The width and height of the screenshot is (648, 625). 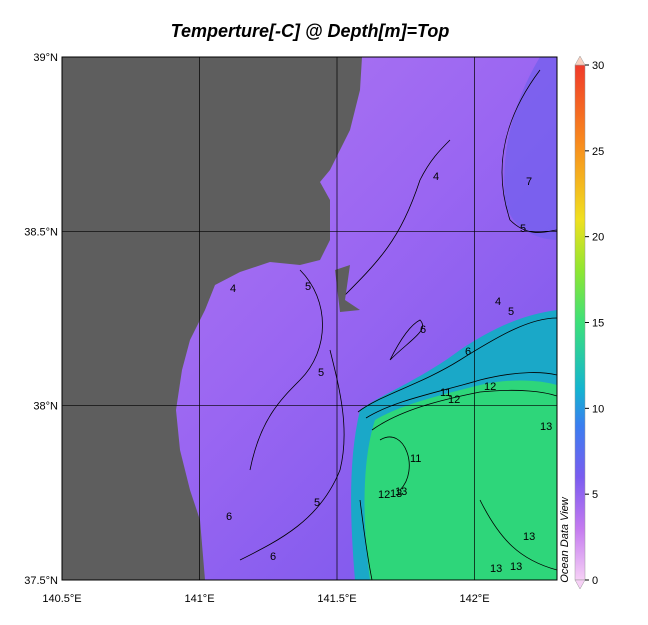 What do you see at coordinates (580, 322) in the screenshot?
I see `colorbar` at bounding box center [580, 322].